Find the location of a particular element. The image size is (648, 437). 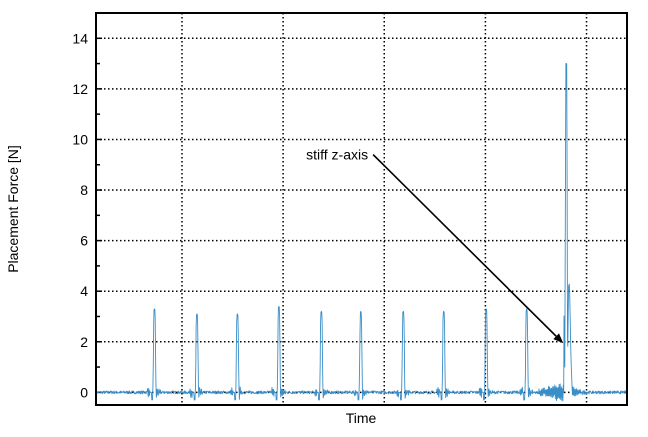

y-tick-label: 12 is located at coordinates (80, 89).